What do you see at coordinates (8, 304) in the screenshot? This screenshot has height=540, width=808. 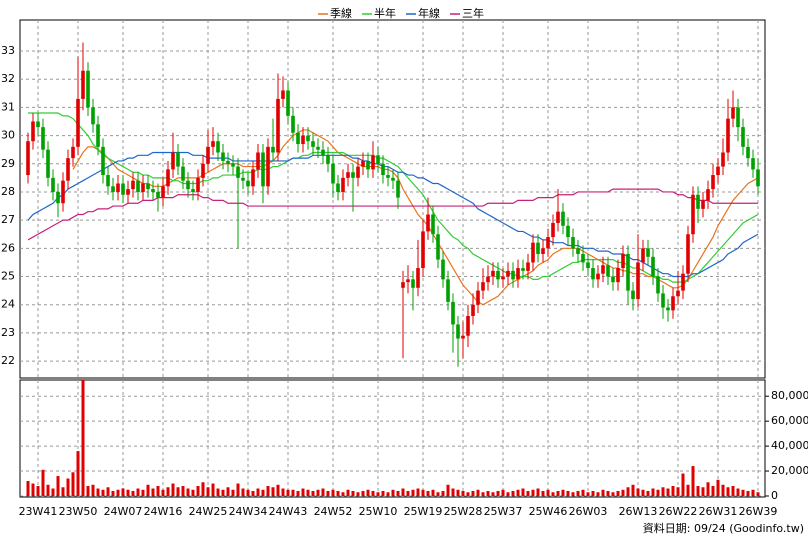 I see `y-tick-label: 24` at bounding box center [8, 304].